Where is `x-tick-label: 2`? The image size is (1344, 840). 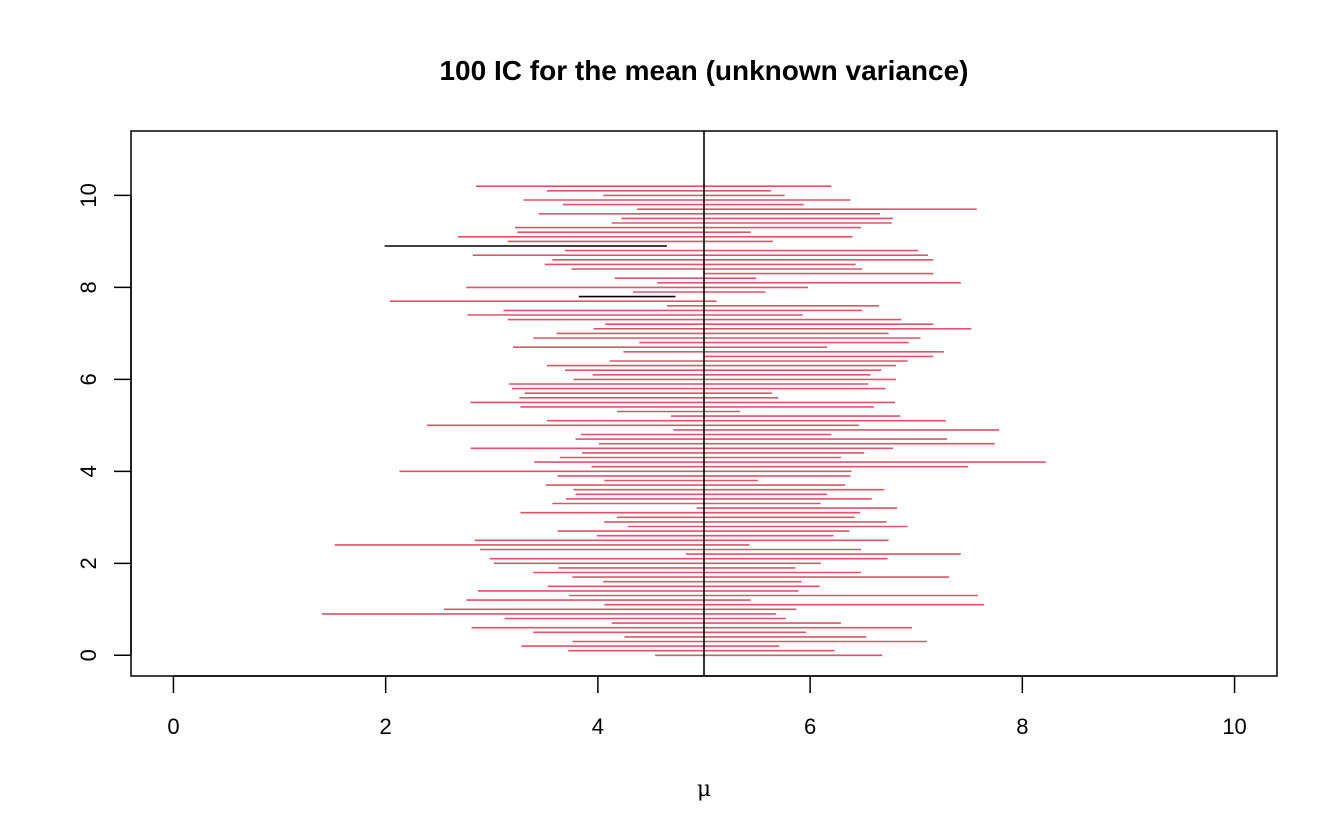 x-tick-label: 2 is located at coordinates (386, 726).